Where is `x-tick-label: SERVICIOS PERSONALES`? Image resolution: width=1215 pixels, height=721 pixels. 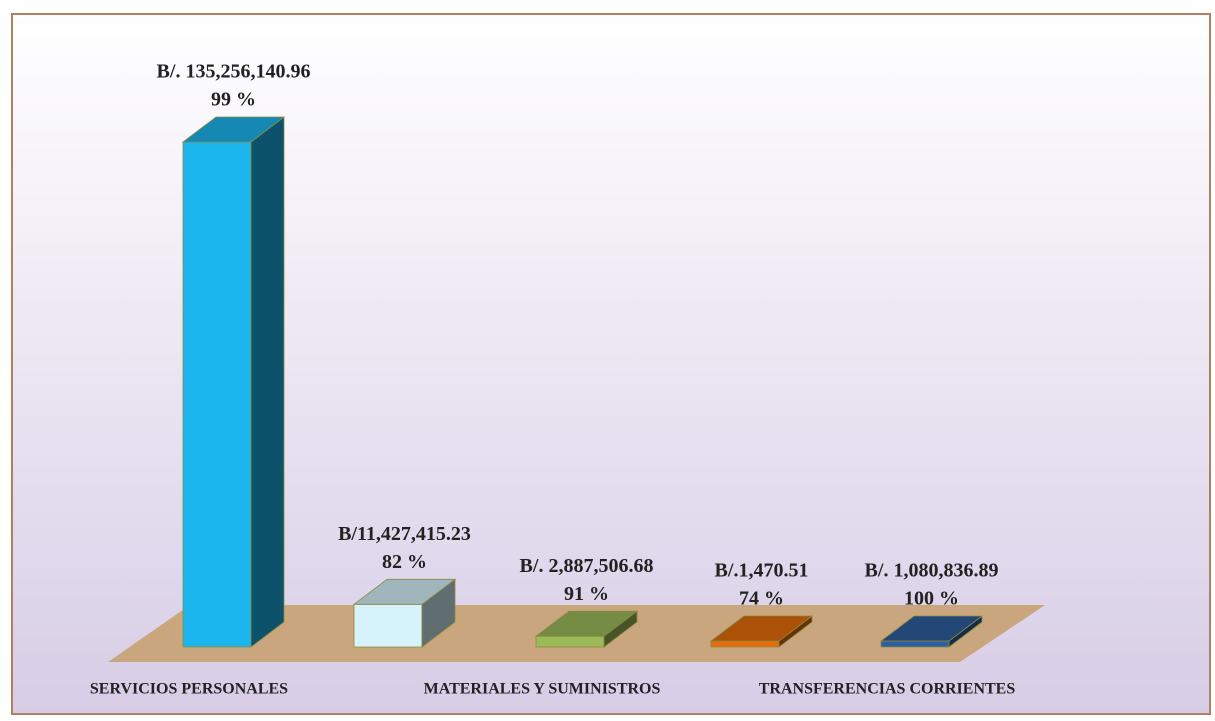 x-tick-label: SERVICIOS PERSONALES is located at coordinates (189, 689).